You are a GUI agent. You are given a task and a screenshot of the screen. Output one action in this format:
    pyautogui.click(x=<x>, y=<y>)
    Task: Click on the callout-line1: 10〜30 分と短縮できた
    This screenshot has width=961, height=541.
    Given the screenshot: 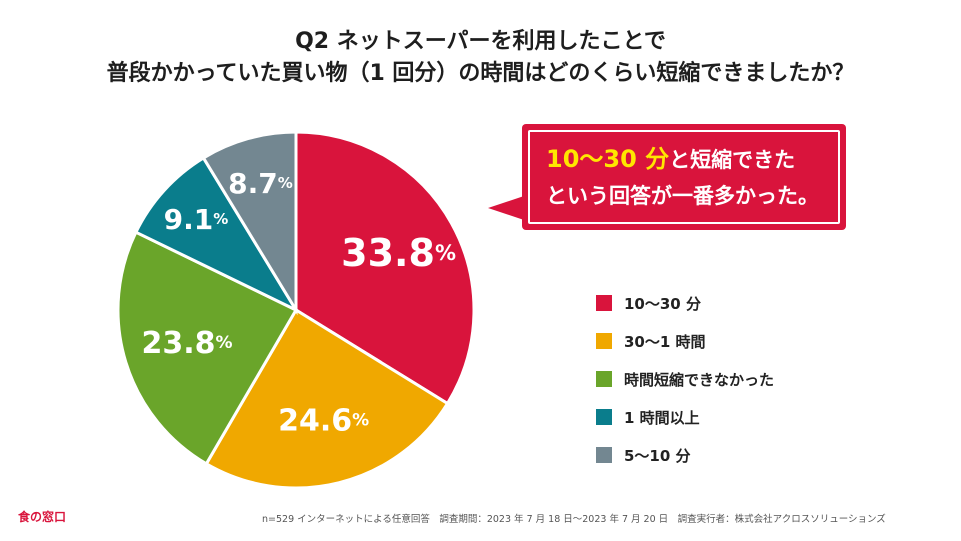 What is the action you would take?
    pyautogui.click(x=692, y=159)
    